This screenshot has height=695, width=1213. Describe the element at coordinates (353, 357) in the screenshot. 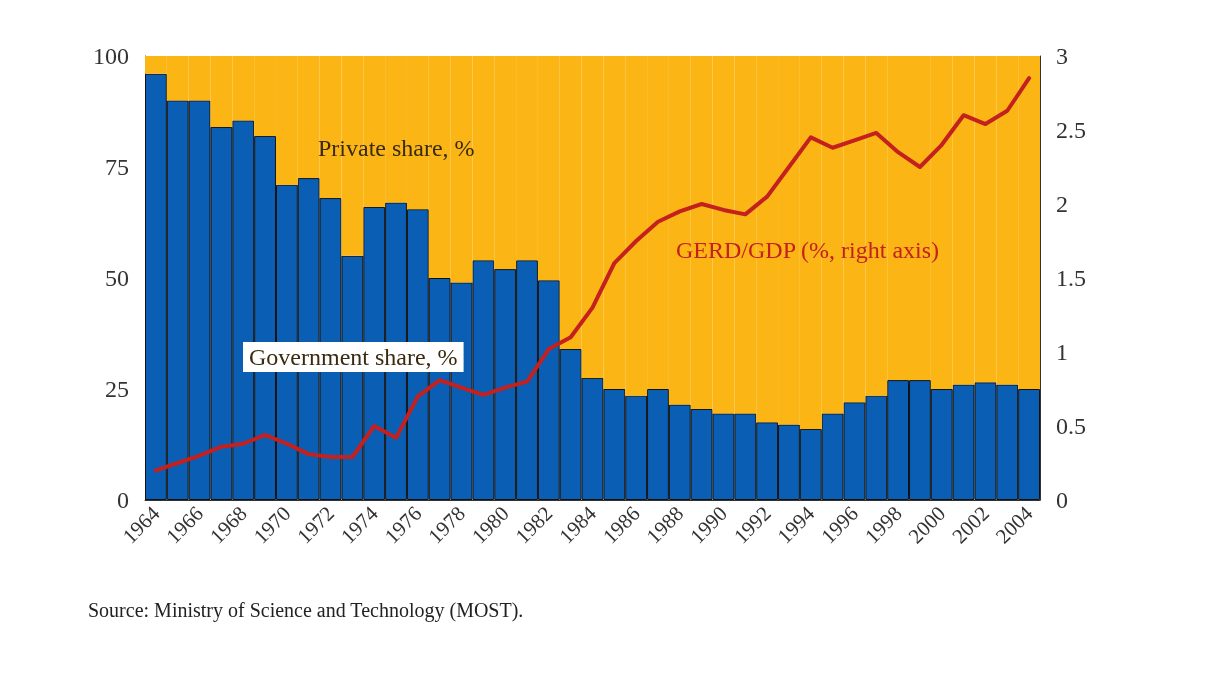

I see `series-label: Government share, %` at that location.